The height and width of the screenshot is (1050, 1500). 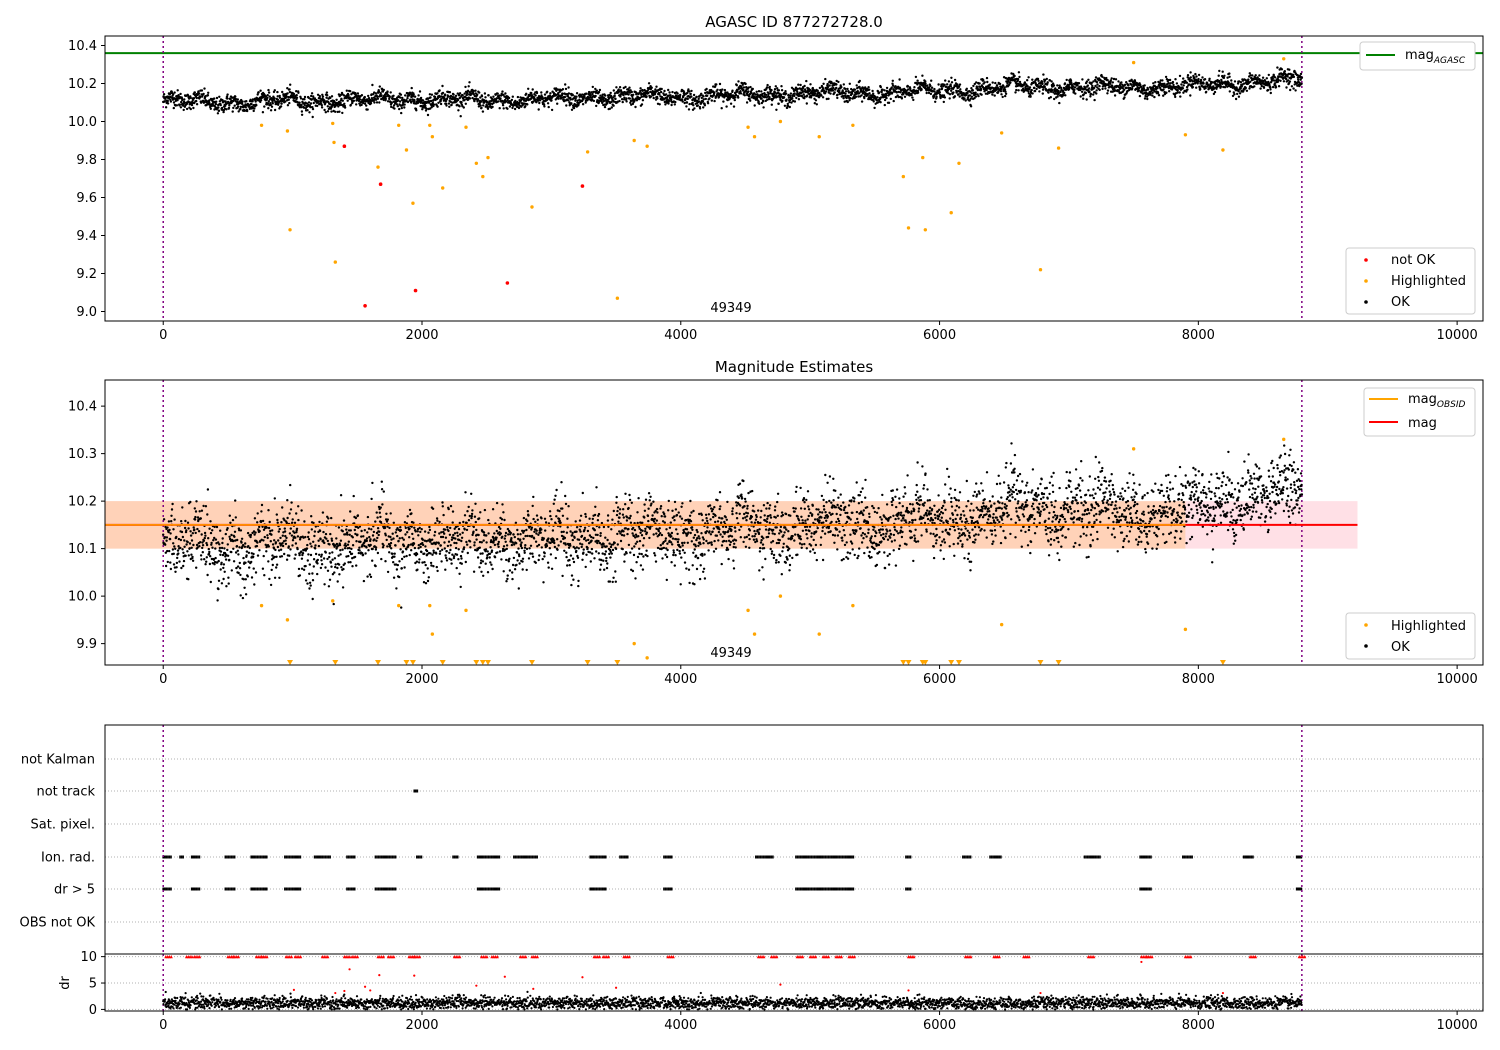 What do you see at coordinates (82, 84) in the screenshot?
I see `y-tick-label: 10.2` at bounding box center [82, 84].